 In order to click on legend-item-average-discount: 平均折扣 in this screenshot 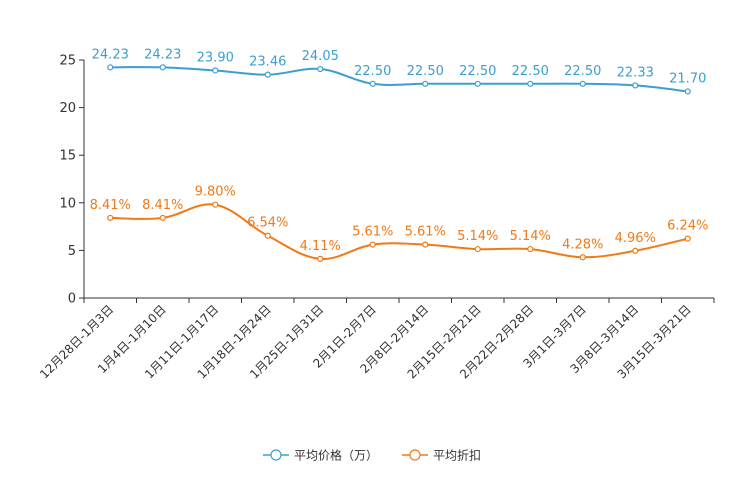, I will do `click(441, 455)`.